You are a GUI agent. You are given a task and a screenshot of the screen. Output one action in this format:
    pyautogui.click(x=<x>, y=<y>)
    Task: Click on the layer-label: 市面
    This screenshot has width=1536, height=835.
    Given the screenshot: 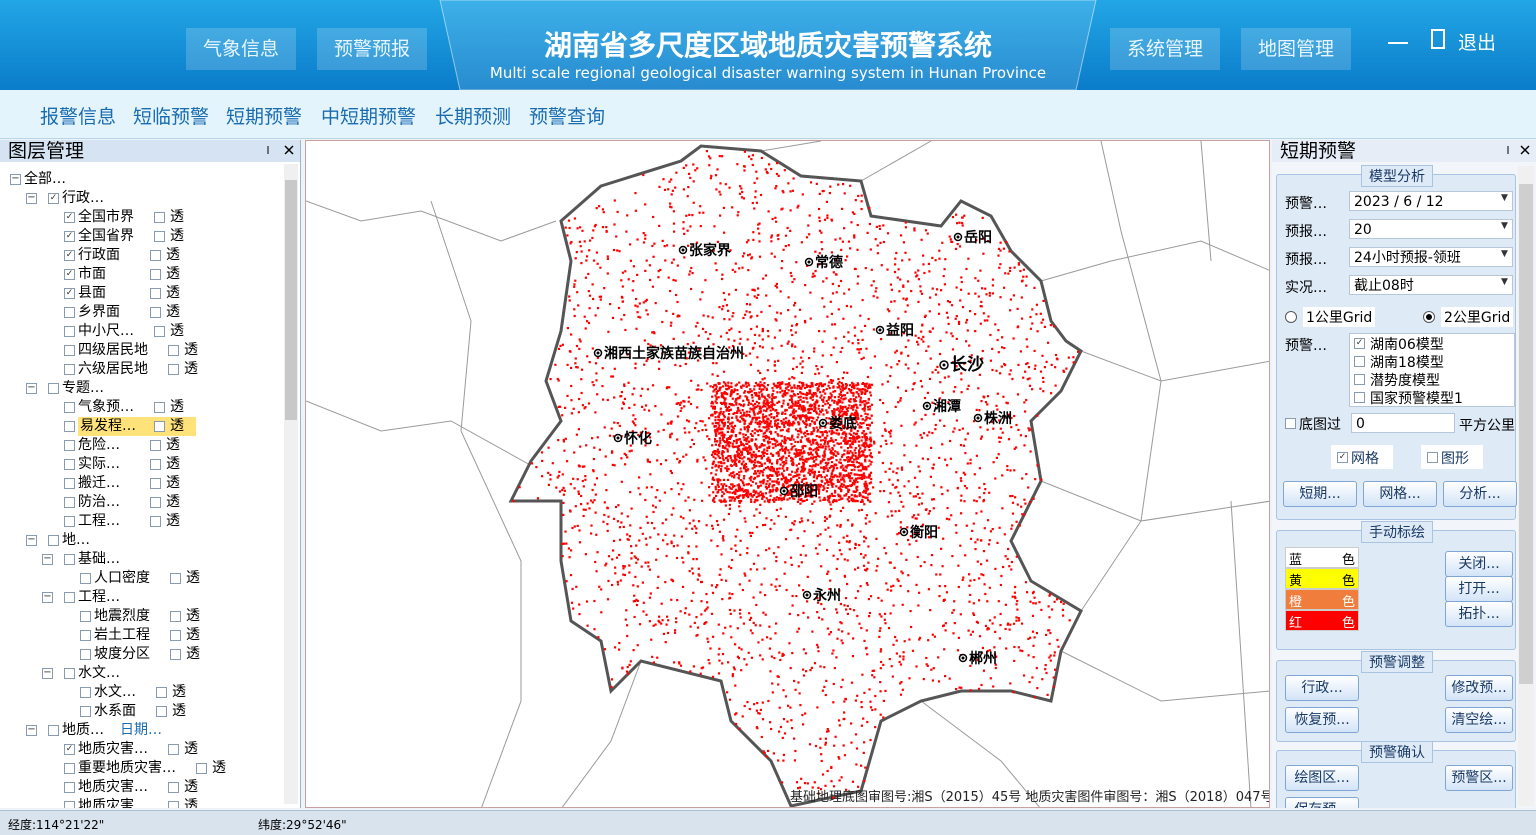 What is the action you would take?
    pyautogui.click(x=92, y=274)
    